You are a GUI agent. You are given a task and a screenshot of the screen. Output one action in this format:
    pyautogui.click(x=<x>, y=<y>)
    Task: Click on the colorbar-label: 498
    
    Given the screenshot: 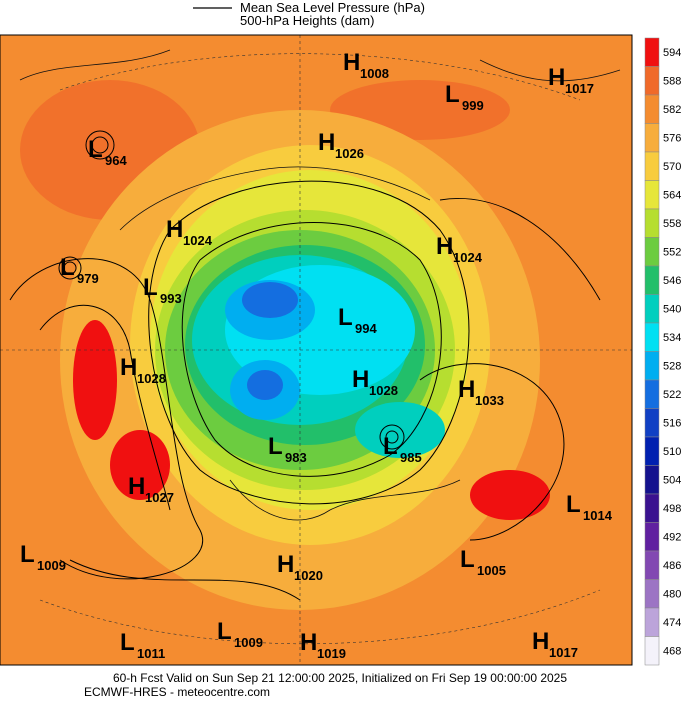 What is the action you would take?
    pyautogui.click(x=672, y=509)
    